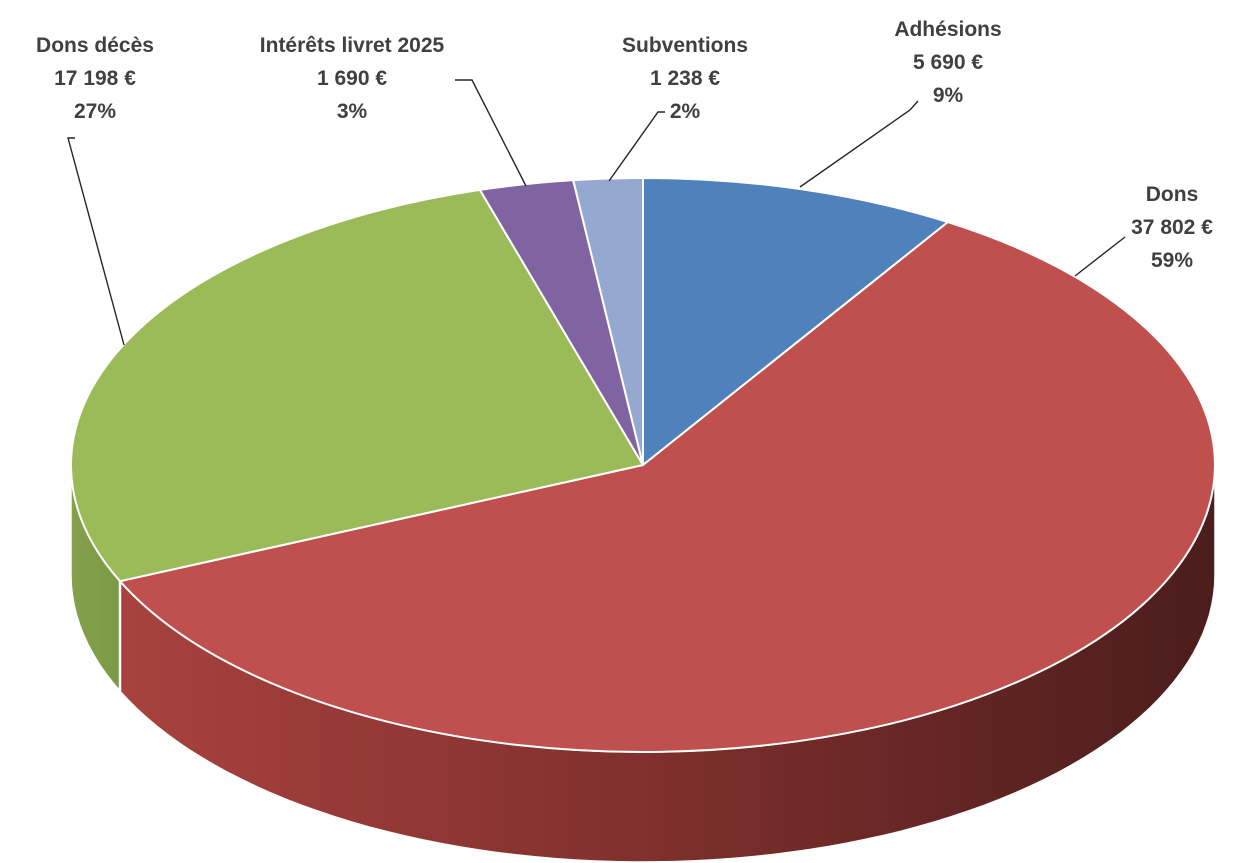  Describe the element at coordinates (95, 45) in the screenshot. I see `data-label-name-2: Dons décès` at that location.